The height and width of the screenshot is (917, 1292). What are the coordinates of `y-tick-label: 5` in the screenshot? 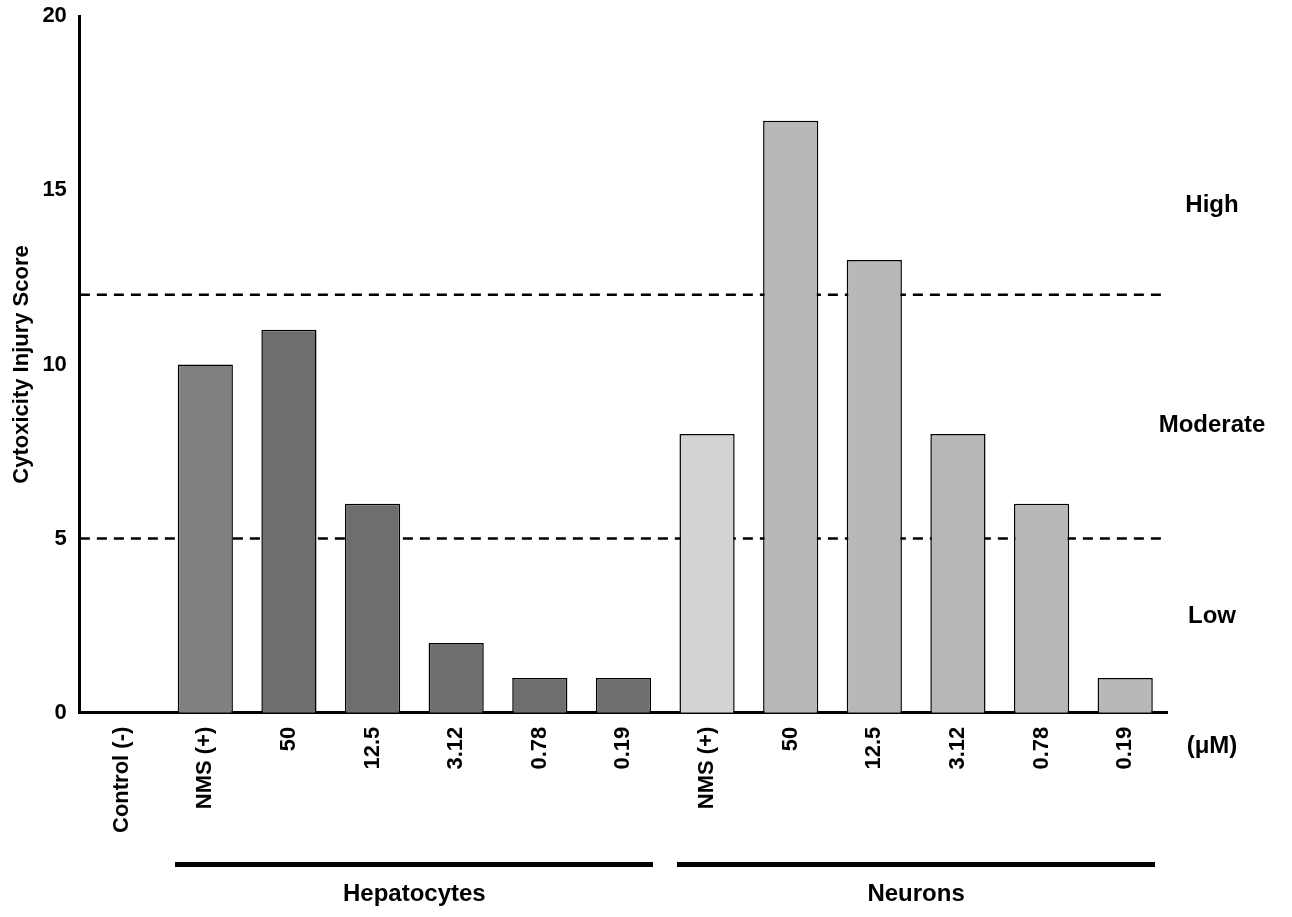 It's located at (60, 537).